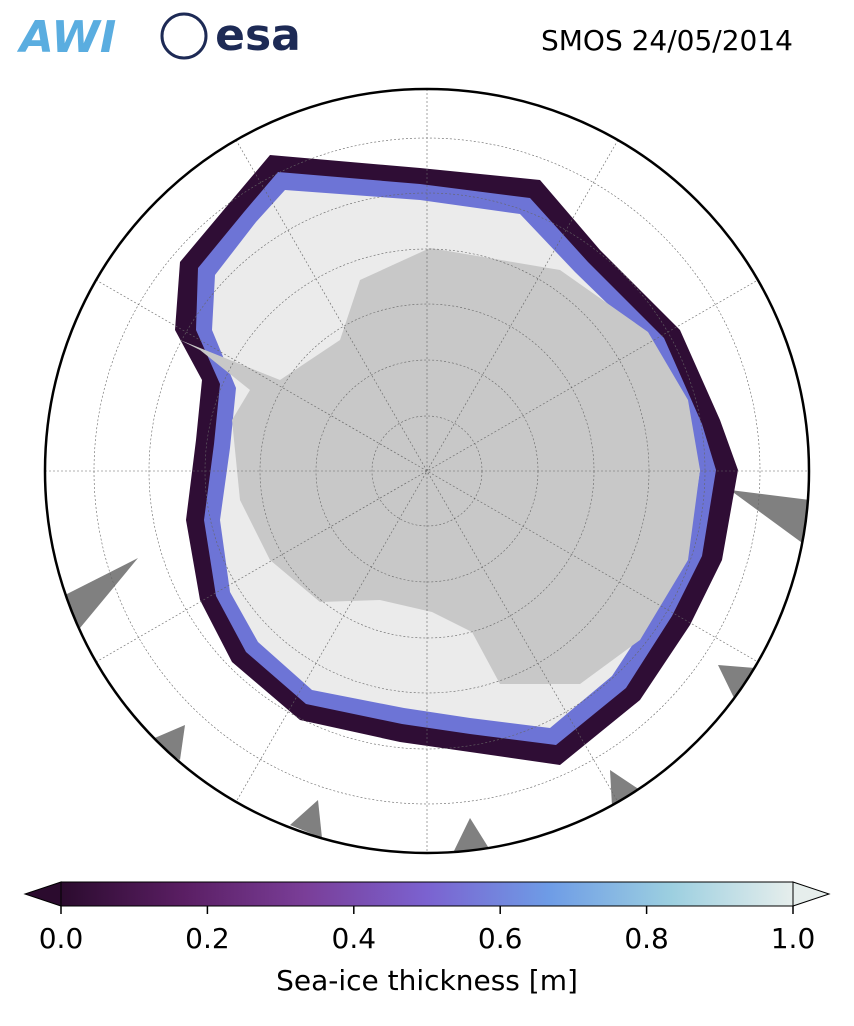 The width and height of the screenshot is (854, 1026). Describe the element at coordinates (793, 938) in the screenshot. I see `tick-label: 1.0` at that location.